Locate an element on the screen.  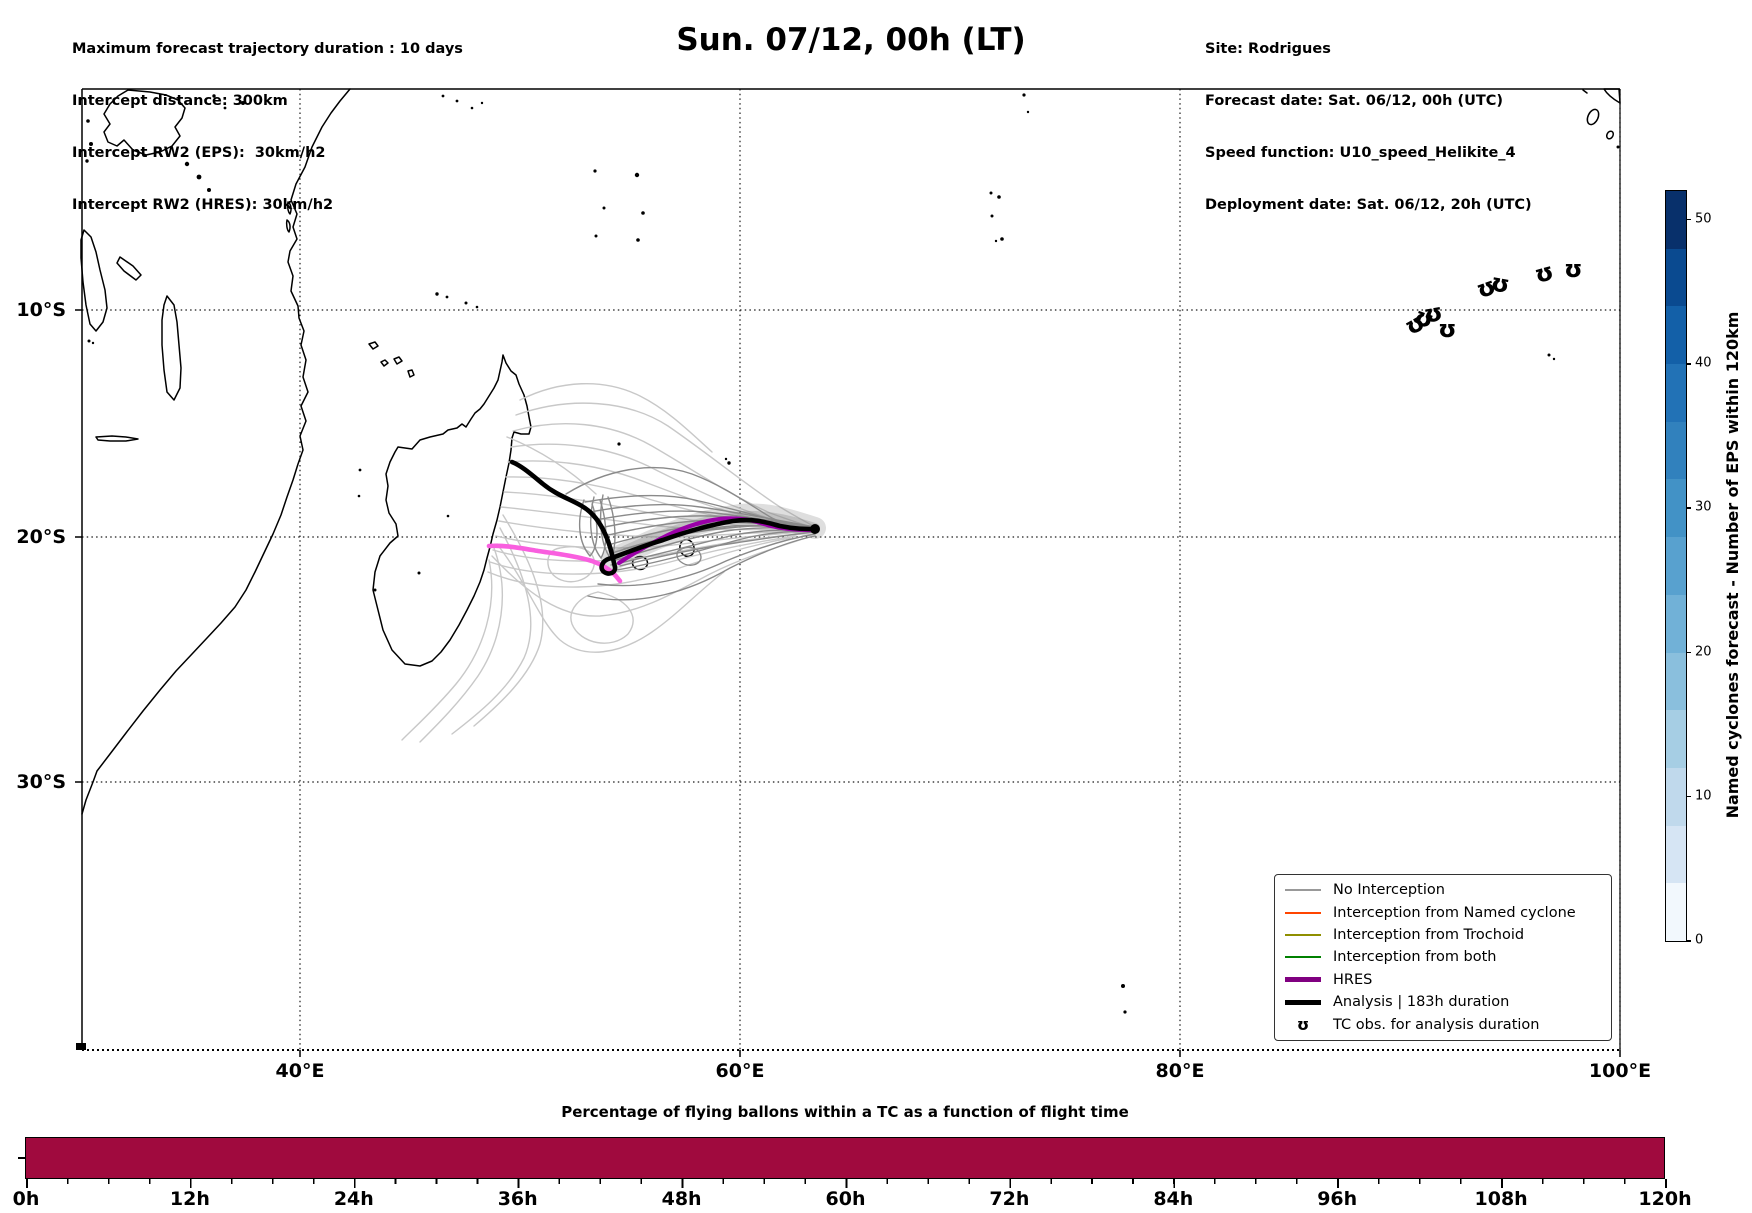
legend-label: Analysis | 183h duration is located at coordinates (1421, 1002).